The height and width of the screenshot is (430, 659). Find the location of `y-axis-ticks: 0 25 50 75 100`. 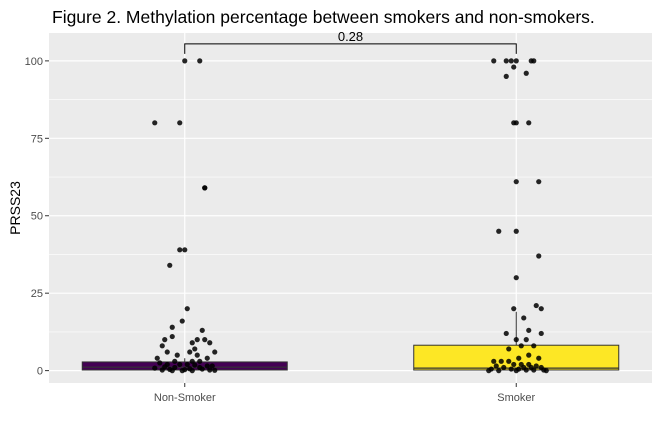

y-axis-ticks: 0 25 50 75 100 is located at coordinates (37, 217).